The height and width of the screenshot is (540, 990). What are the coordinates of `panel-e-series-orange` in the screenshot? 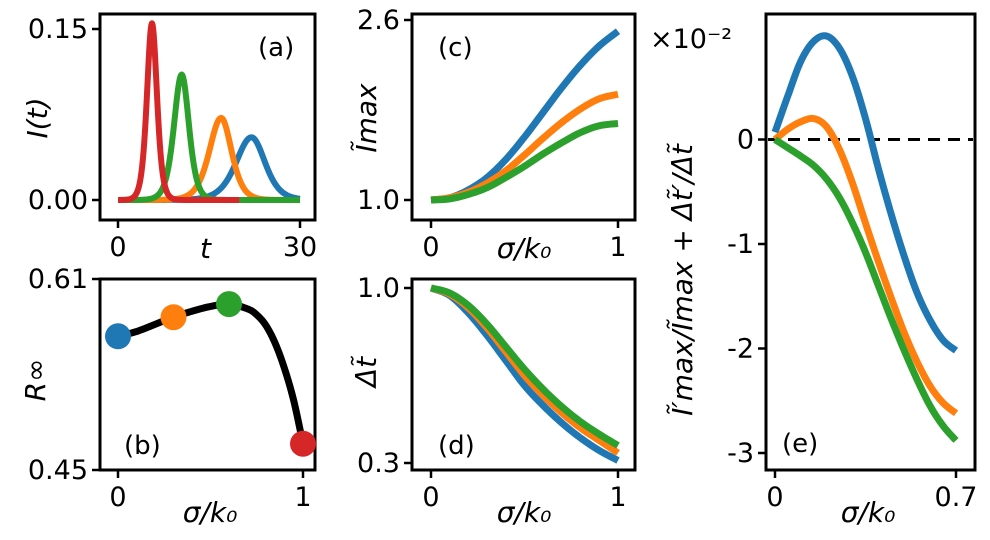 It's located at (865, 265).